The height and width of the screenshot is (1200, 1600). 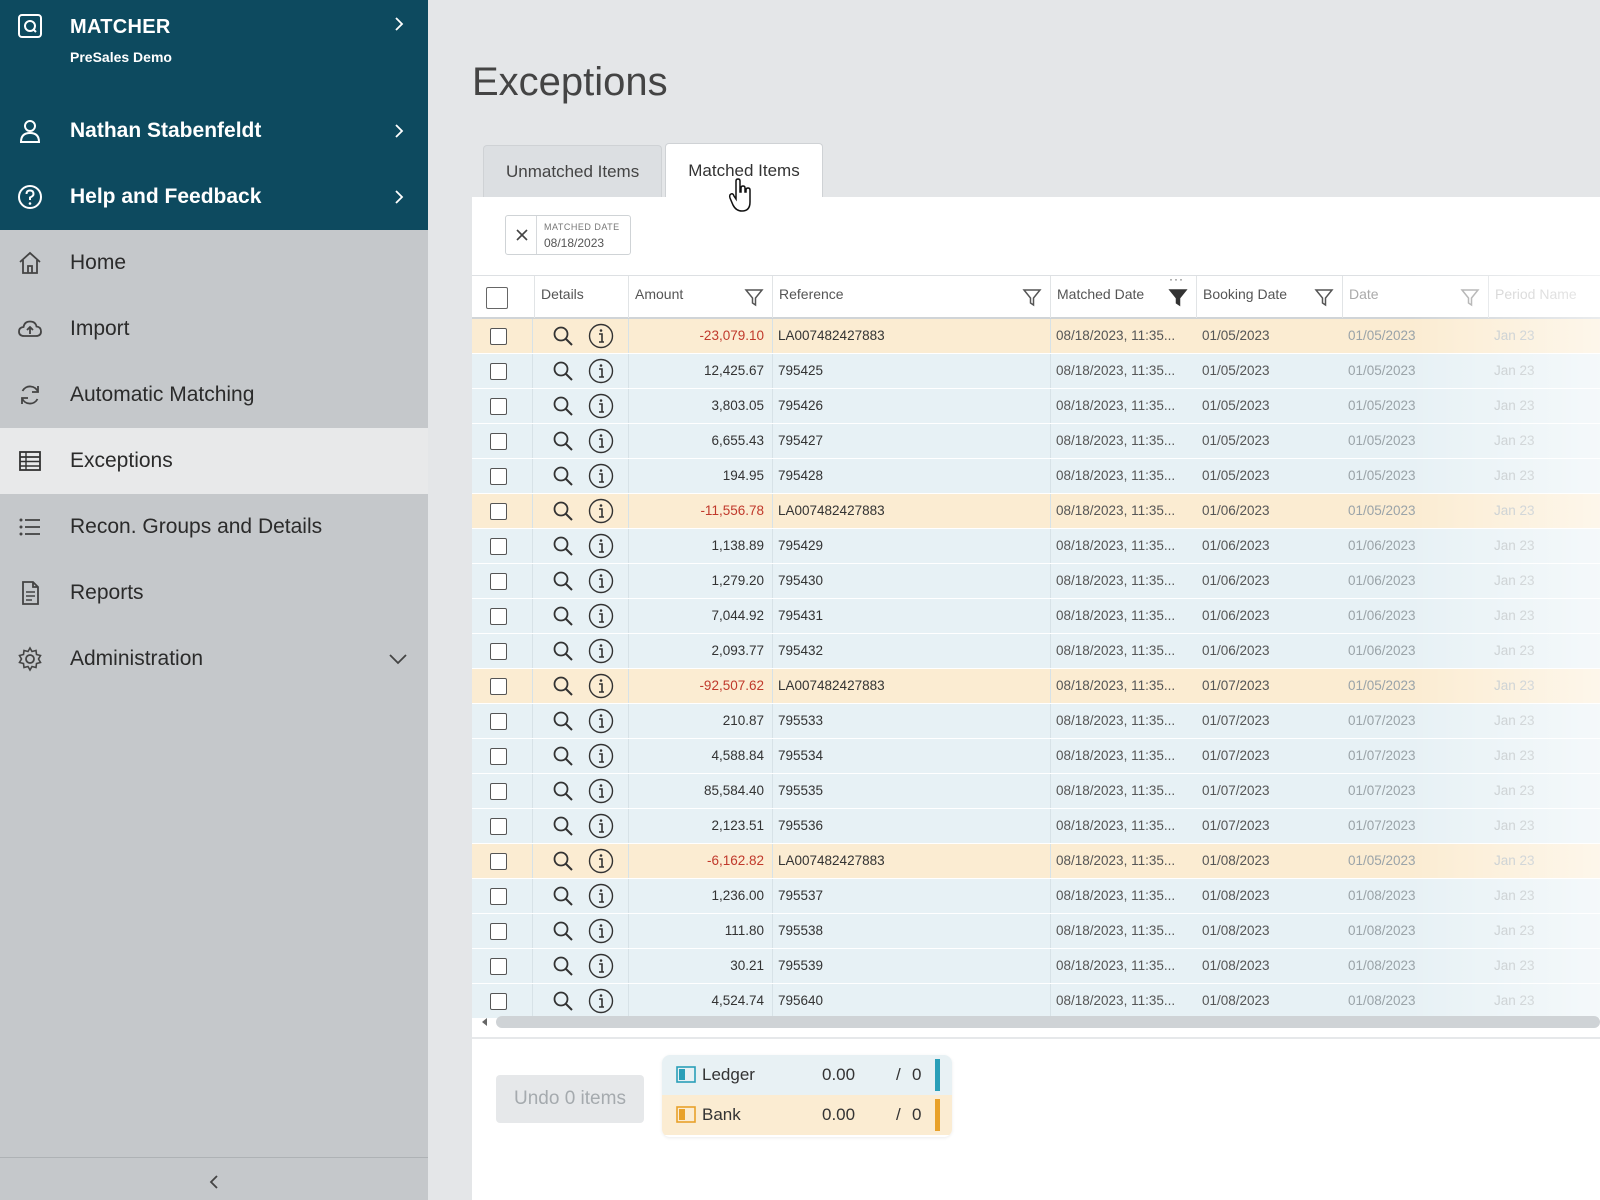 What do you see at coordinates (522, 235) in the screenshot?
I see `close-icon` at bounding box center [522, 235].